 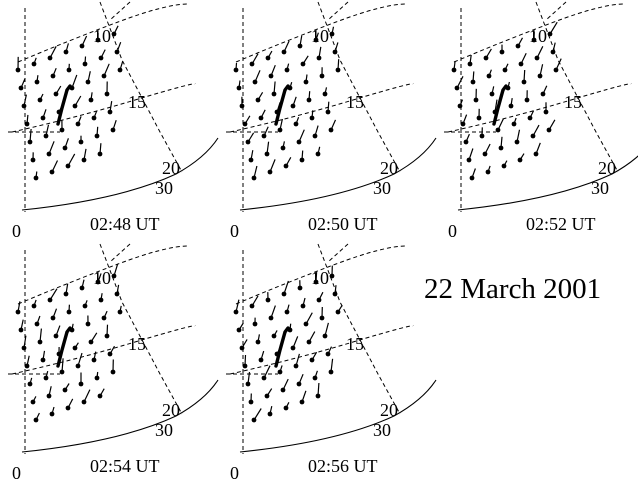 What do you see at coordinates (355, 344) in the screenshot?
I see `label-lat-15: 15` at bounding box center [355, 344].